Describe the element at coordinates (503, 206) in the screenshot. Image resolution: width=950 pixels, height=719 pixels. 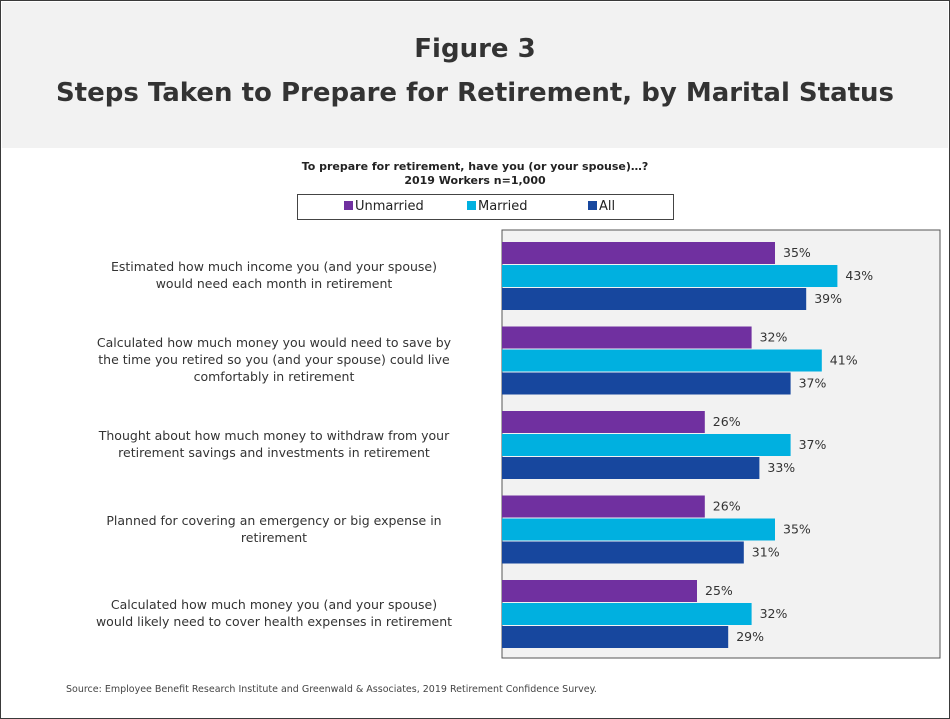
I see `legend-label-married: Married` at that location.